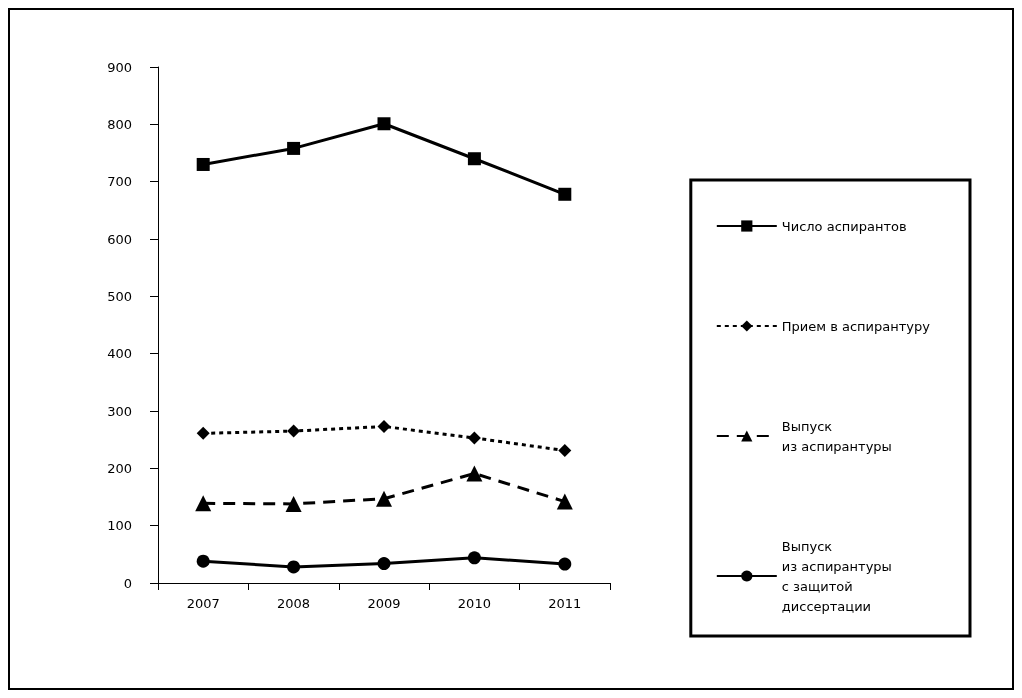 The height and width of the screenshot is (698, 1022). I want to click on y-tick-label: 0, so click(127, 583).